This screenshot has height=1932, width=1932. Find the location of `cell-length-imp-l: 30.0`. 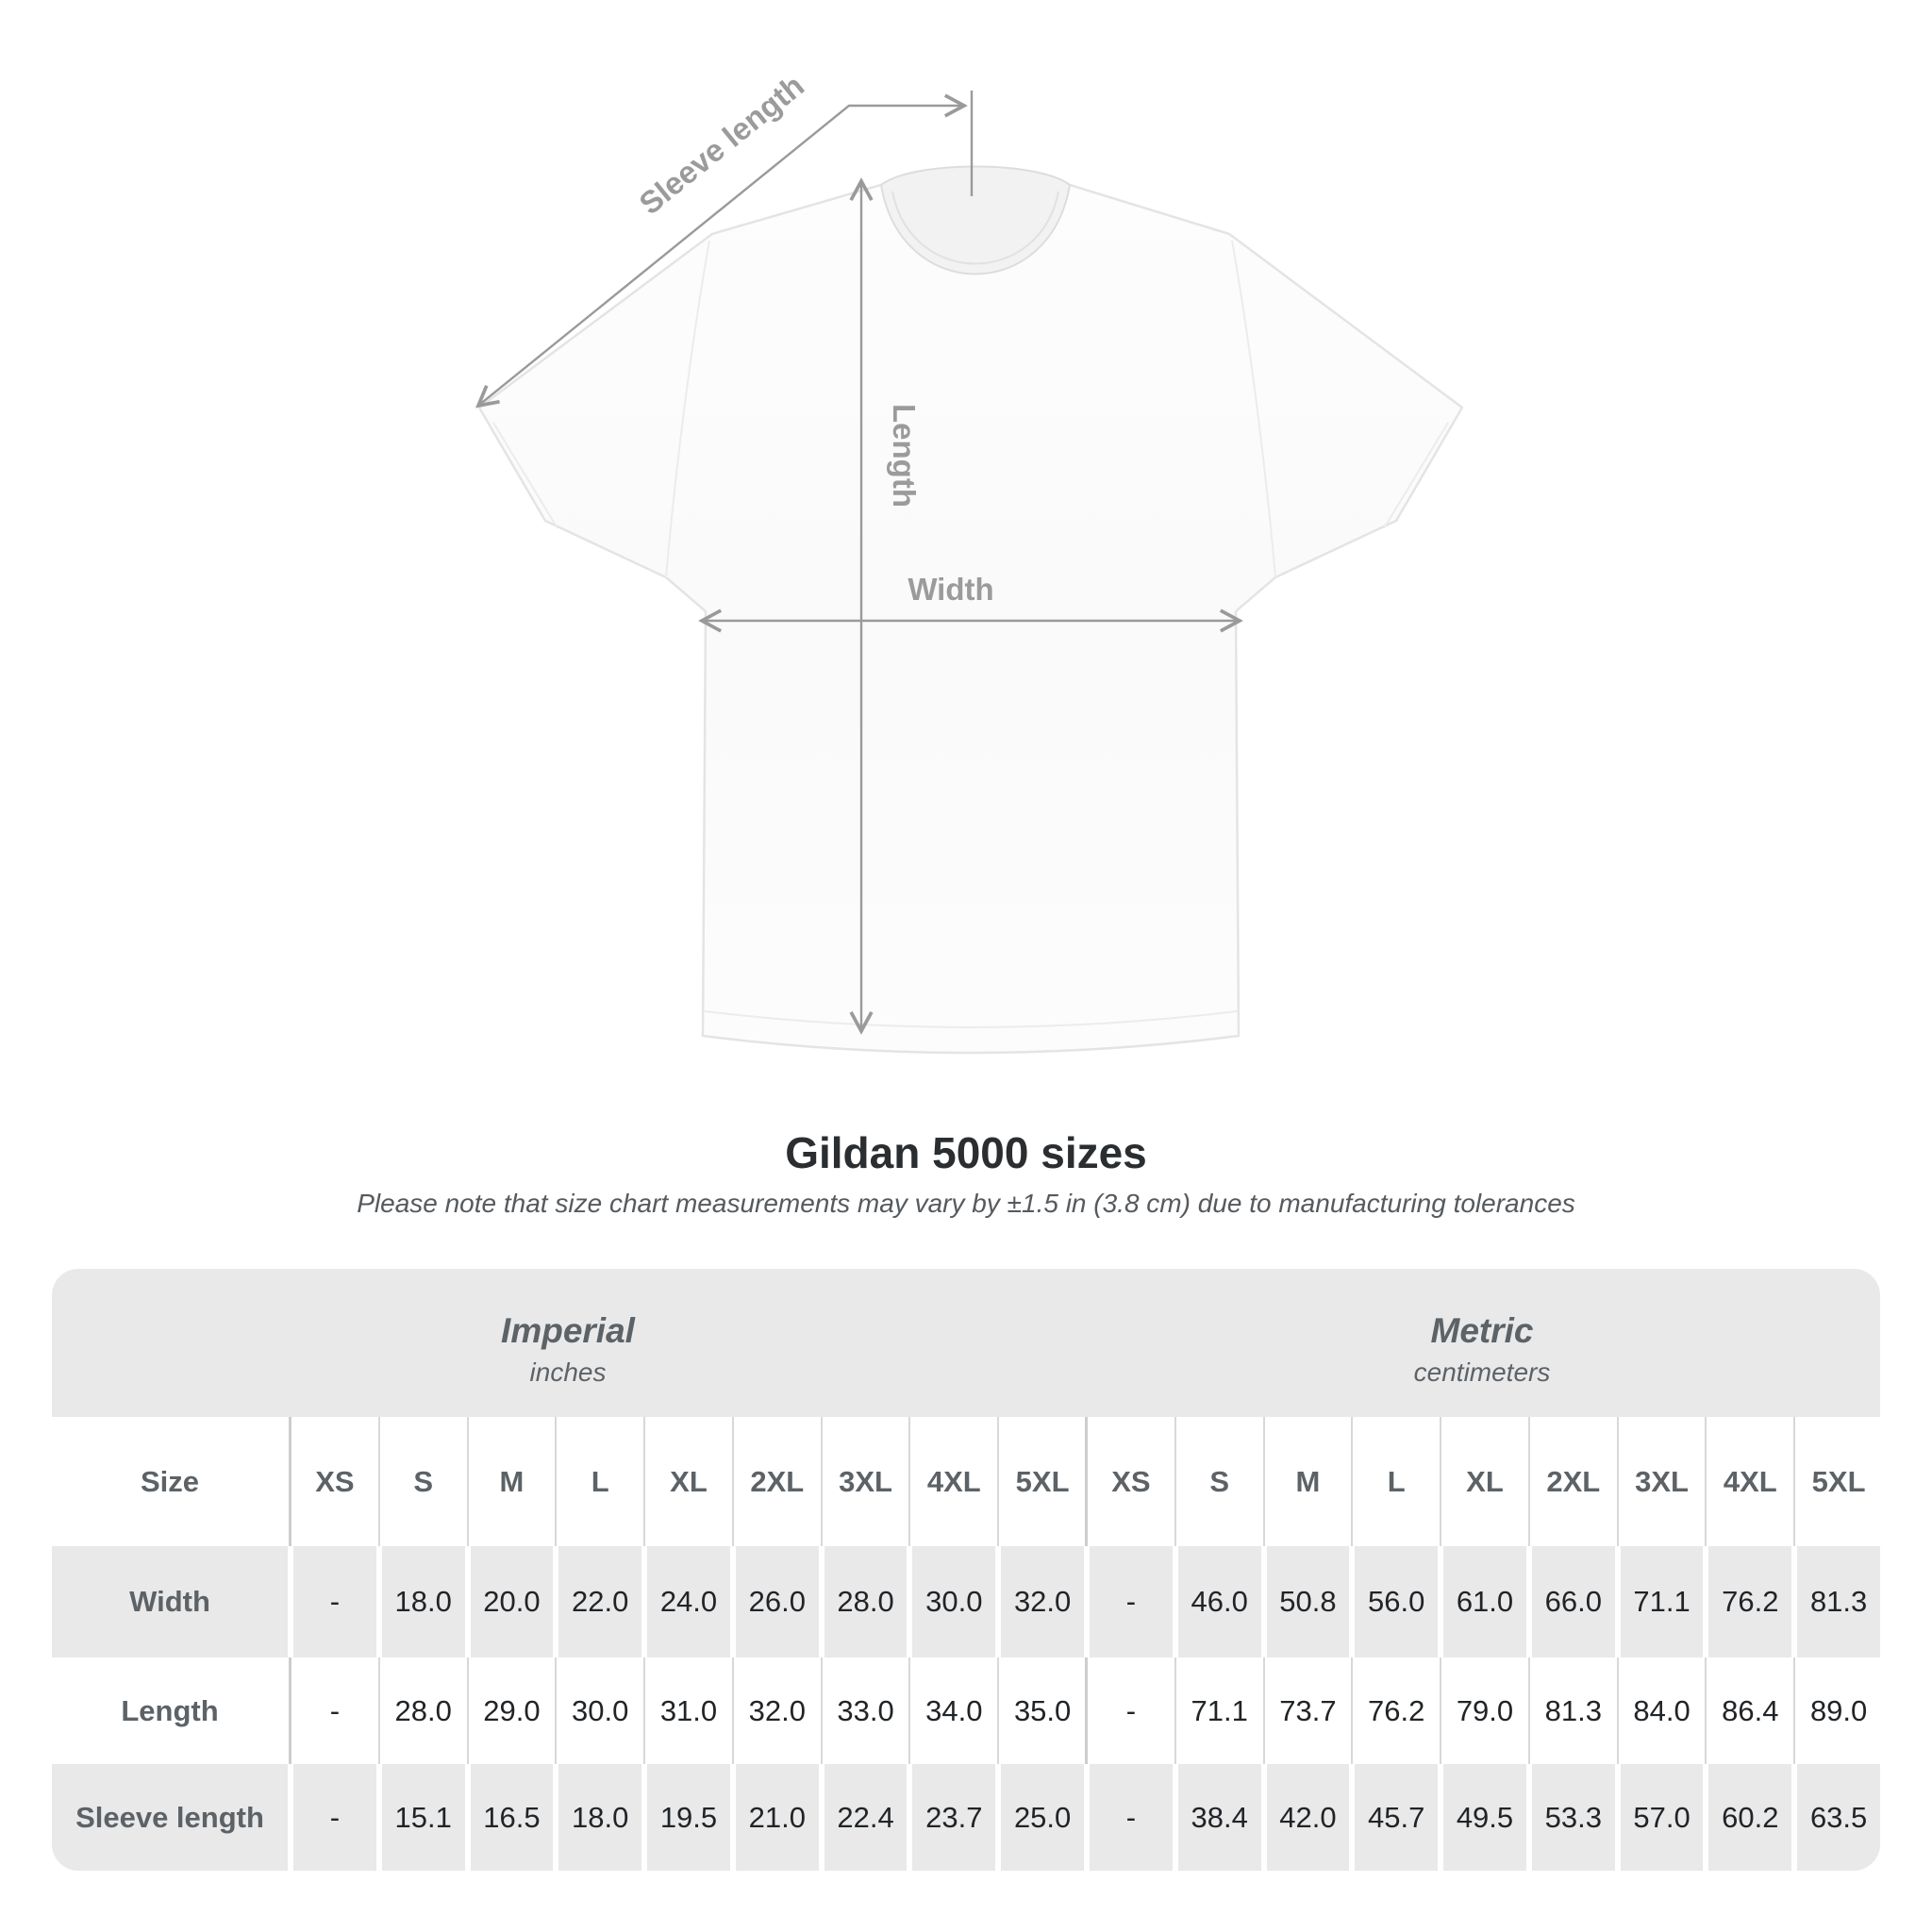

cell-length-imp-l: 30.0 is located at coordinates (599, 1711).